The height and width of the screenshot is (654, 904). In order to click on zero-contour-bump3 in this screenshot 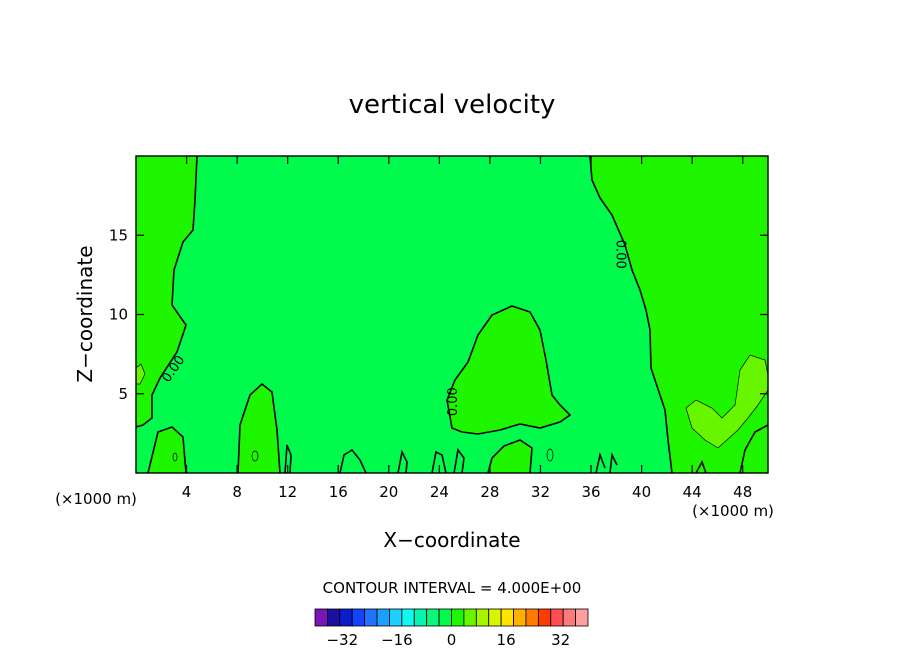, I will do `click(510, 456)`.